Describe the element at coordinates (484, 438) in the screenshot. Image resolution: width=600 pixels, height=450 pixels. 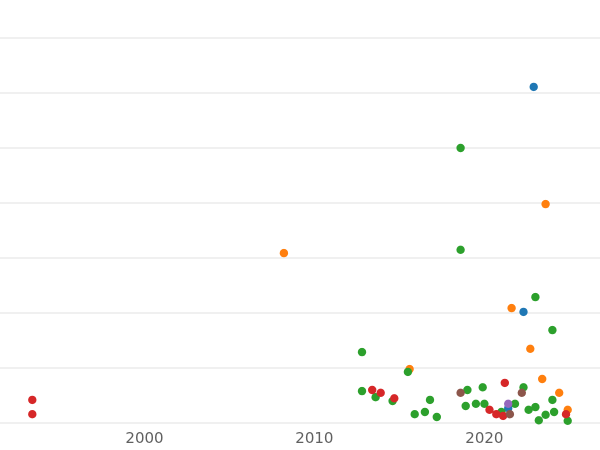
I see `x-tick-label: 2020` at that location.